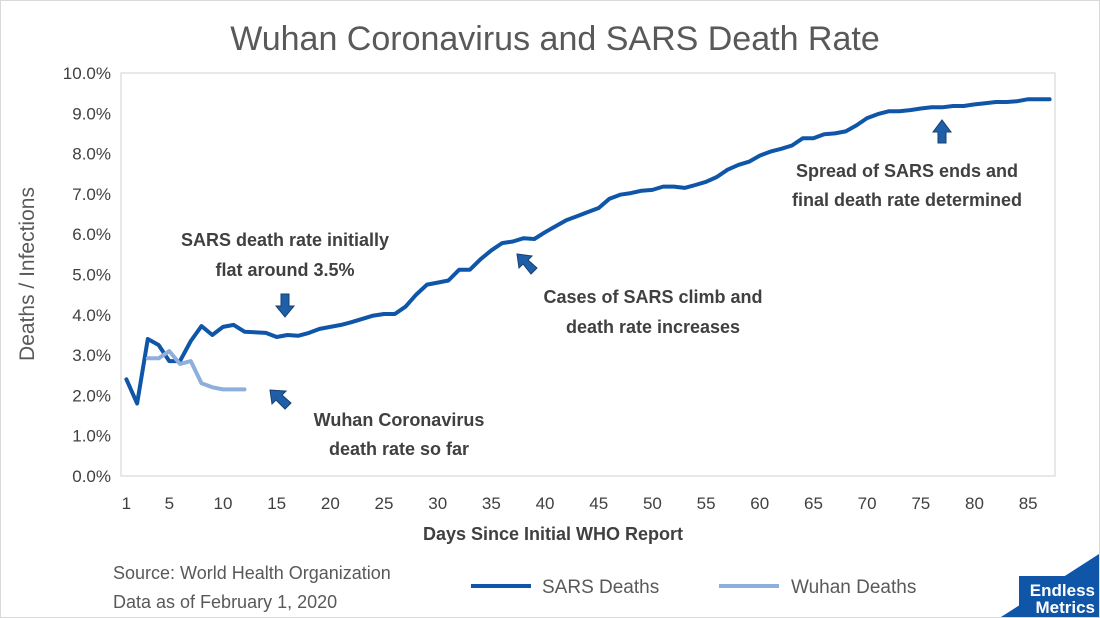 This screenshot has height=618, width=1100. I want to click on y-tick-label: 1.0%, so click(91, 436).